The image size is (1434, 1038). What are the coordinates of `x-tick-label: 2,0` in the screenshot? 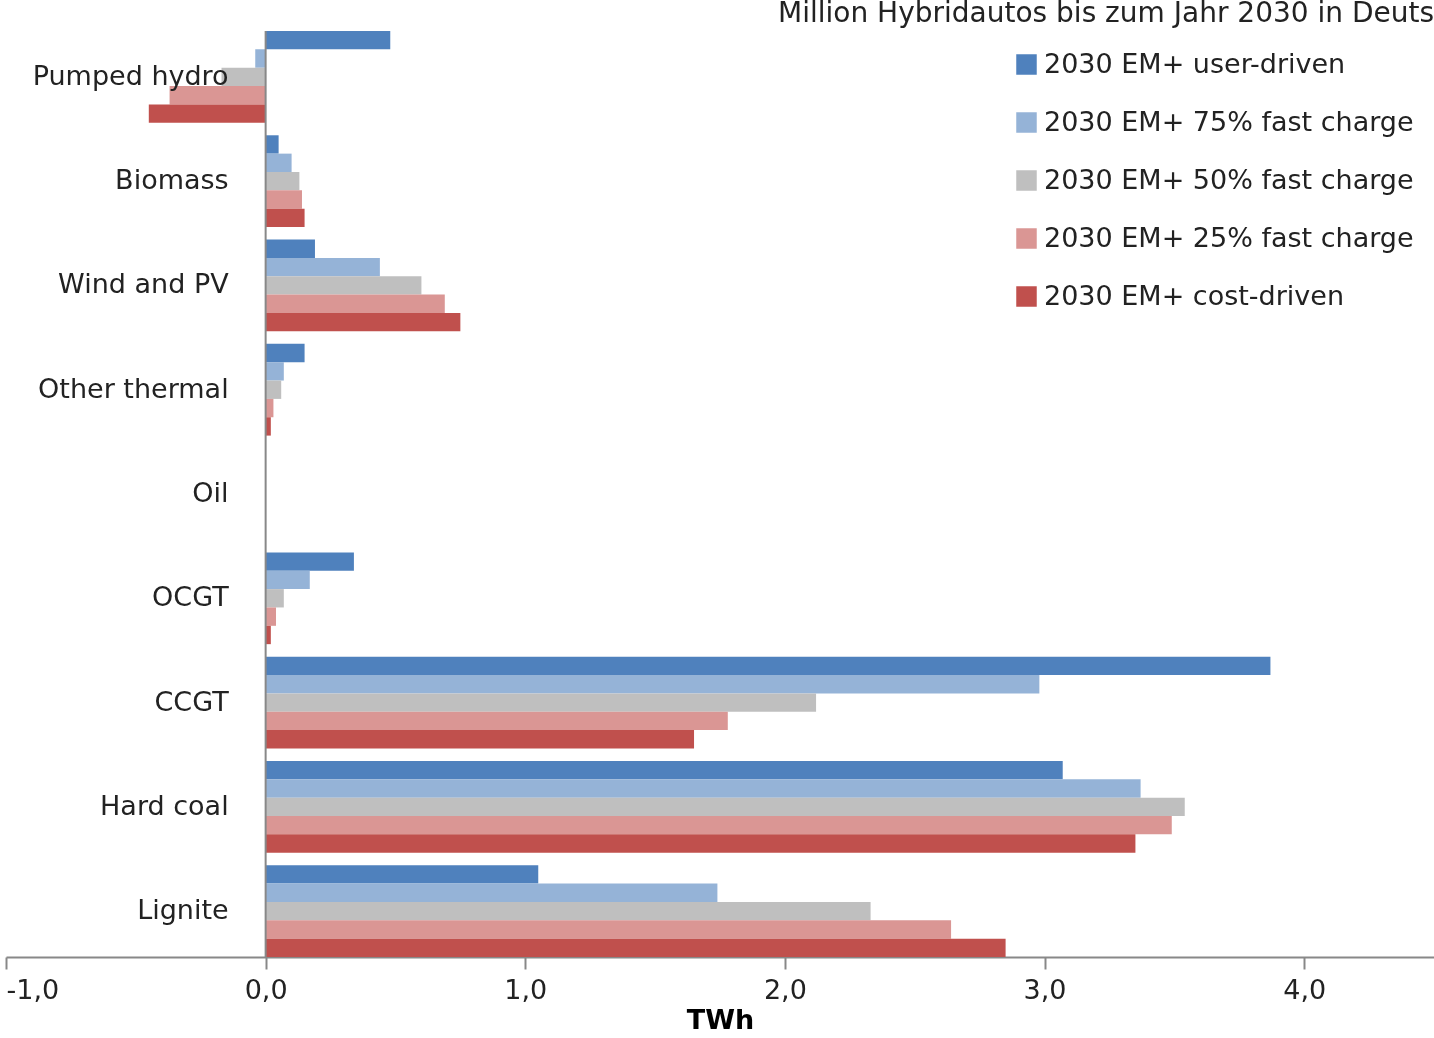 It's located at (785, 989).